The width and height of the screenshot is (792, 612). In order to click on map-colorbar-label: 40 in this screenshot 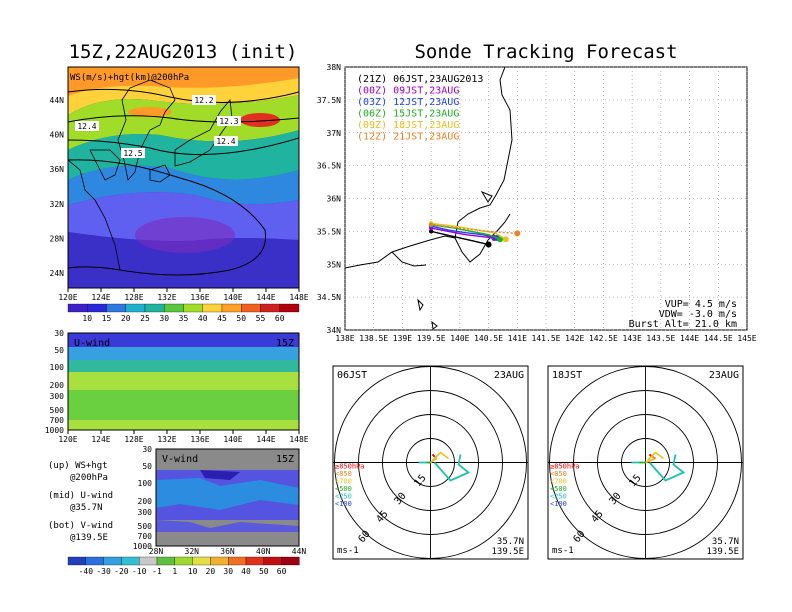, I will do `click(203, 318)`.